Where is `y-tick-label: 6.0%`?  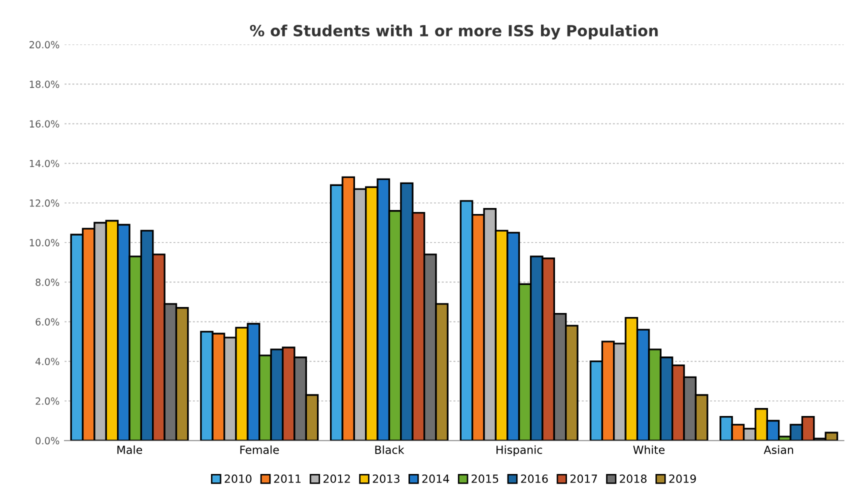 y-tick-label: 6.0% is located at coordinates (48, 322).